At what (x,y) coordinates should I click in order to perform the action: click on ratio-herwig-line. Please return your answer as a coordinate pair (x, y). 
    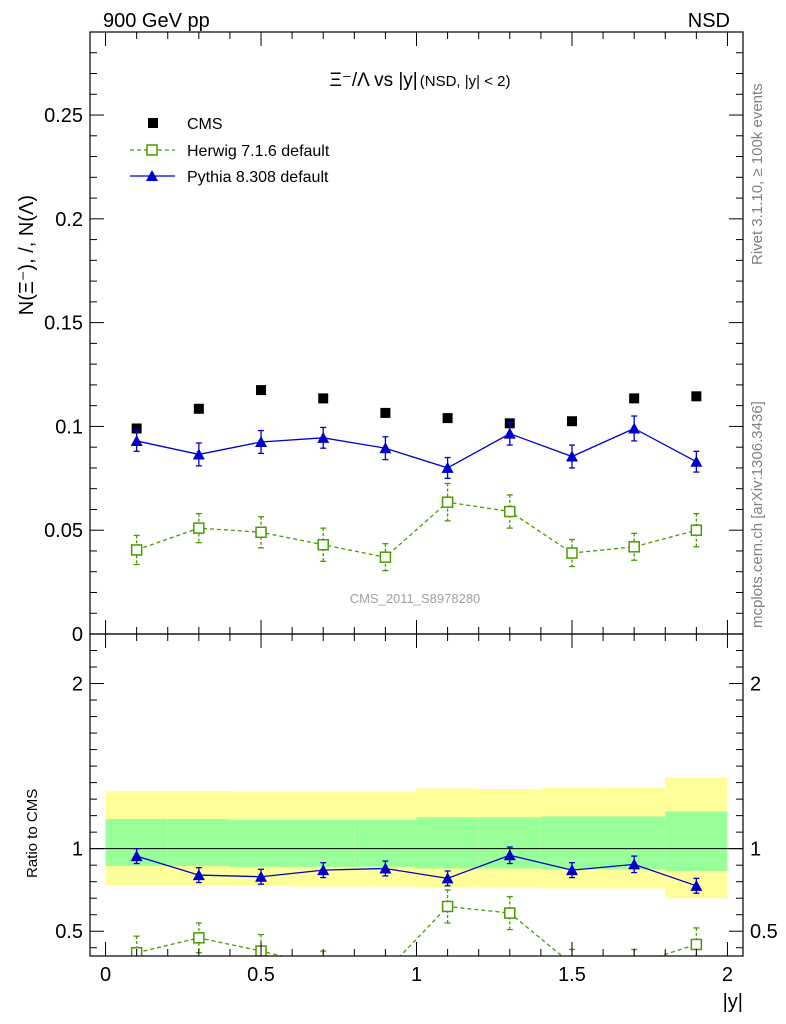
    Looking at the image, I should click on (416, 930).